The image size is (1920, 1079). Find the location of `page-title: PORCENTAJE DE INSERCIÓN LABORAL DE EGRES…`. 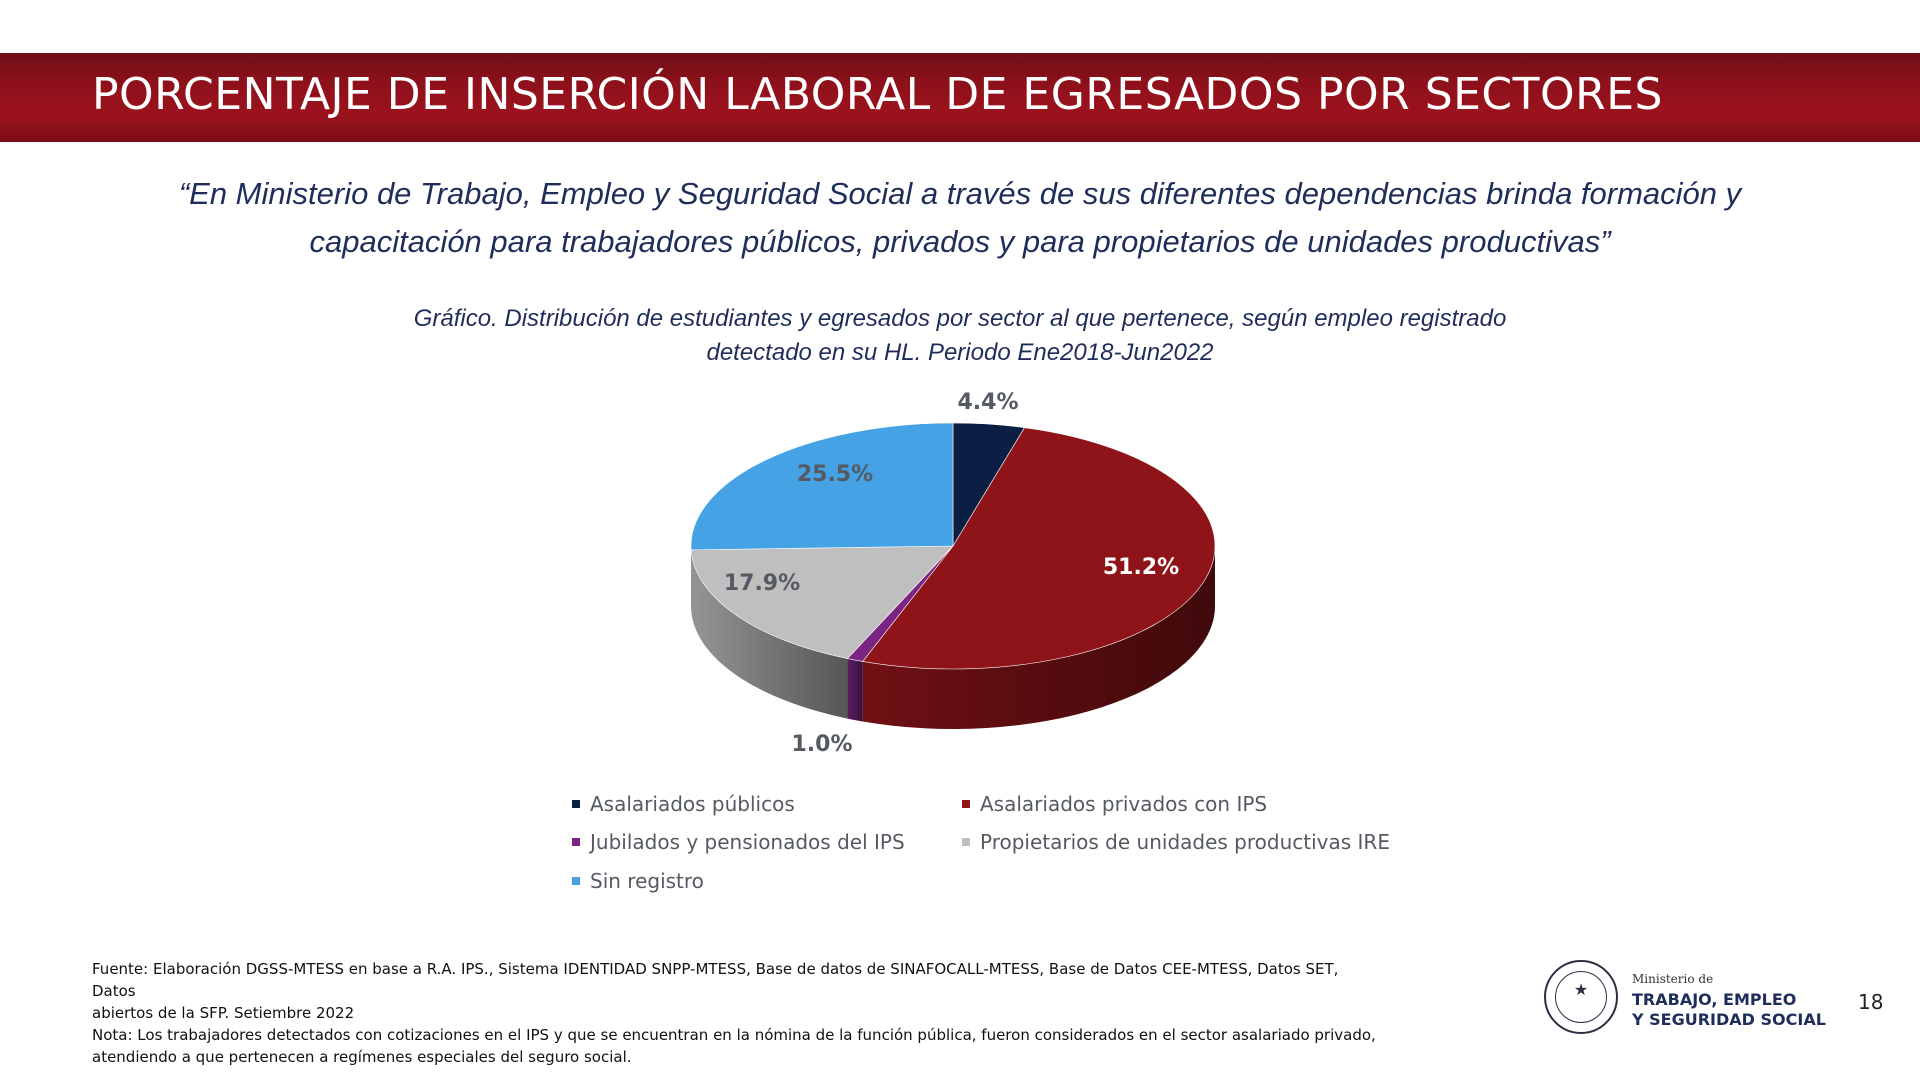

page-title: PORCENTAJE DE INSERCIÓN LABORAL DE EGRES… is located at coordinates (877, 94).